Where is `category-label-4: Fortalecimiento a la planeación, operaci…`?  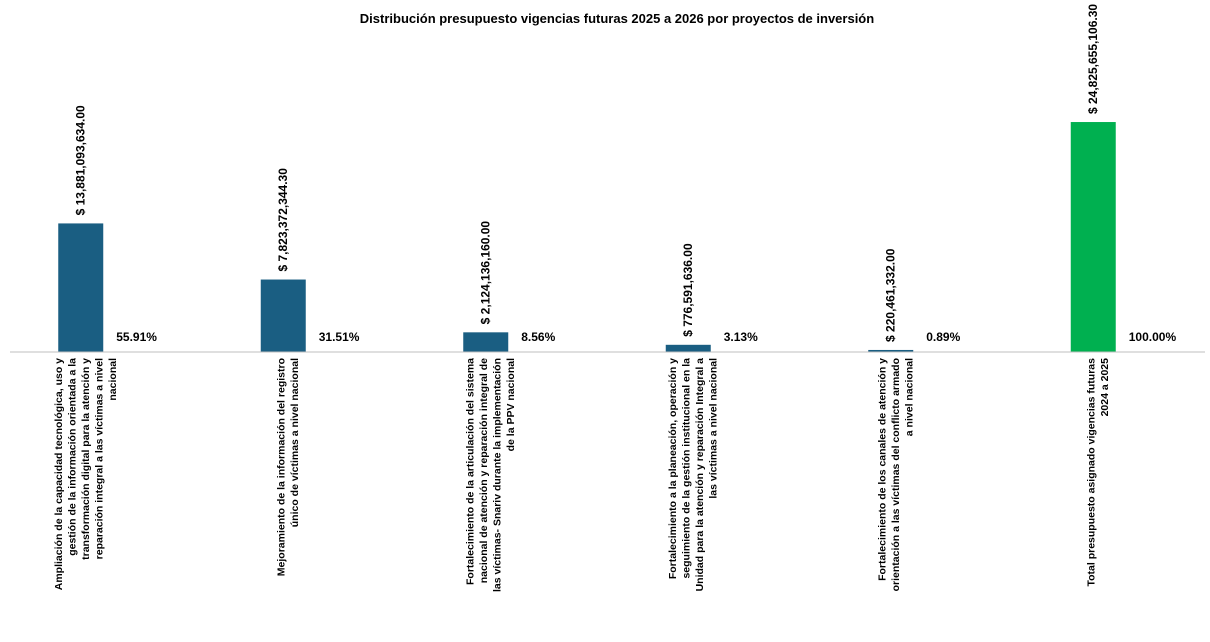 category-label-4: Fortalecimiento a la planeación, operaci… is located at coordinates (693, 475).